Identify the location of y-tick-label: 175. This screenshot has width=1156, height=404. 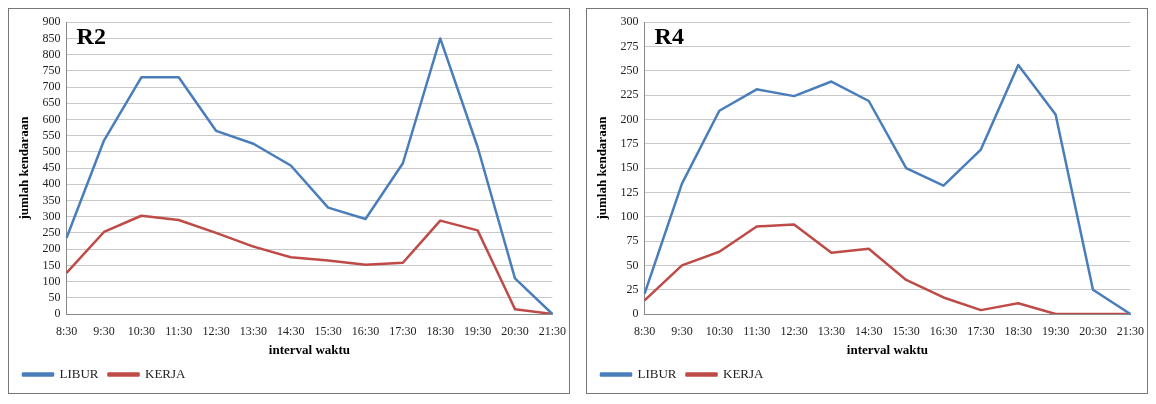
(629, 142).